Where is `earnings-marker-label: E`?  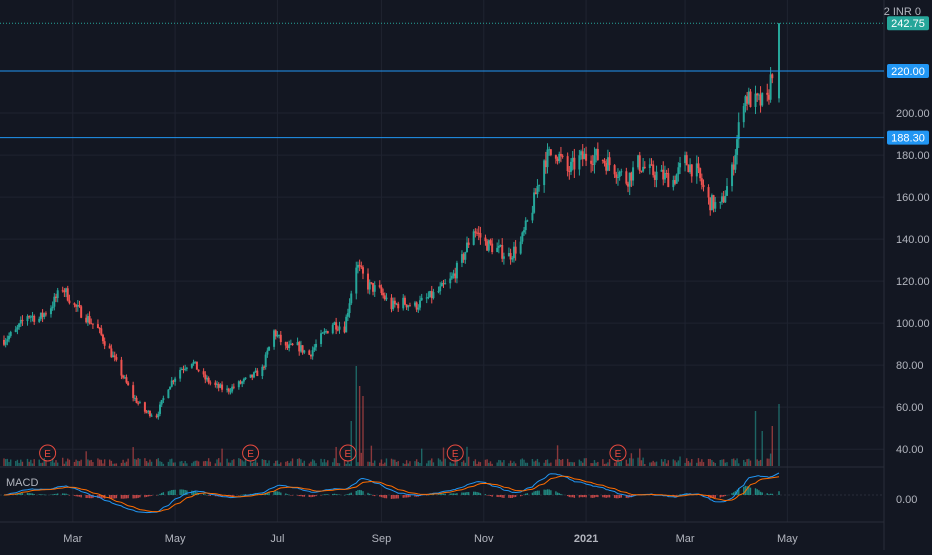
earnings-marker-label: E is located at coordinates (250, 454).